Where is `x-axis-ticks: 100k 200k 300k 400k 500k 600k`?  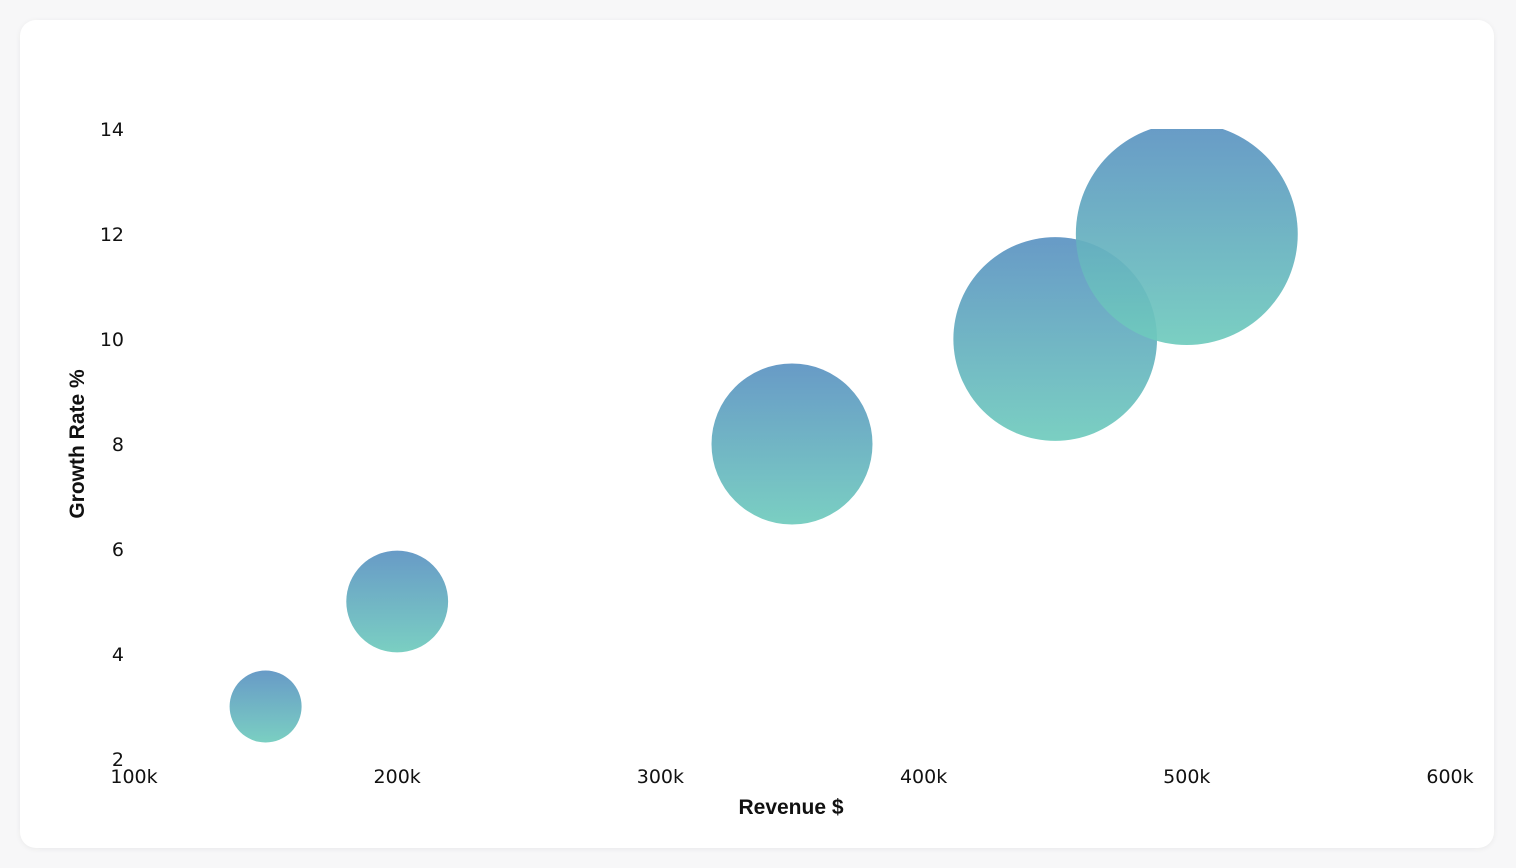
x-axis-ticks: 100k 200k 300k 400k 500k 600k is located at coordinates (791, 777).